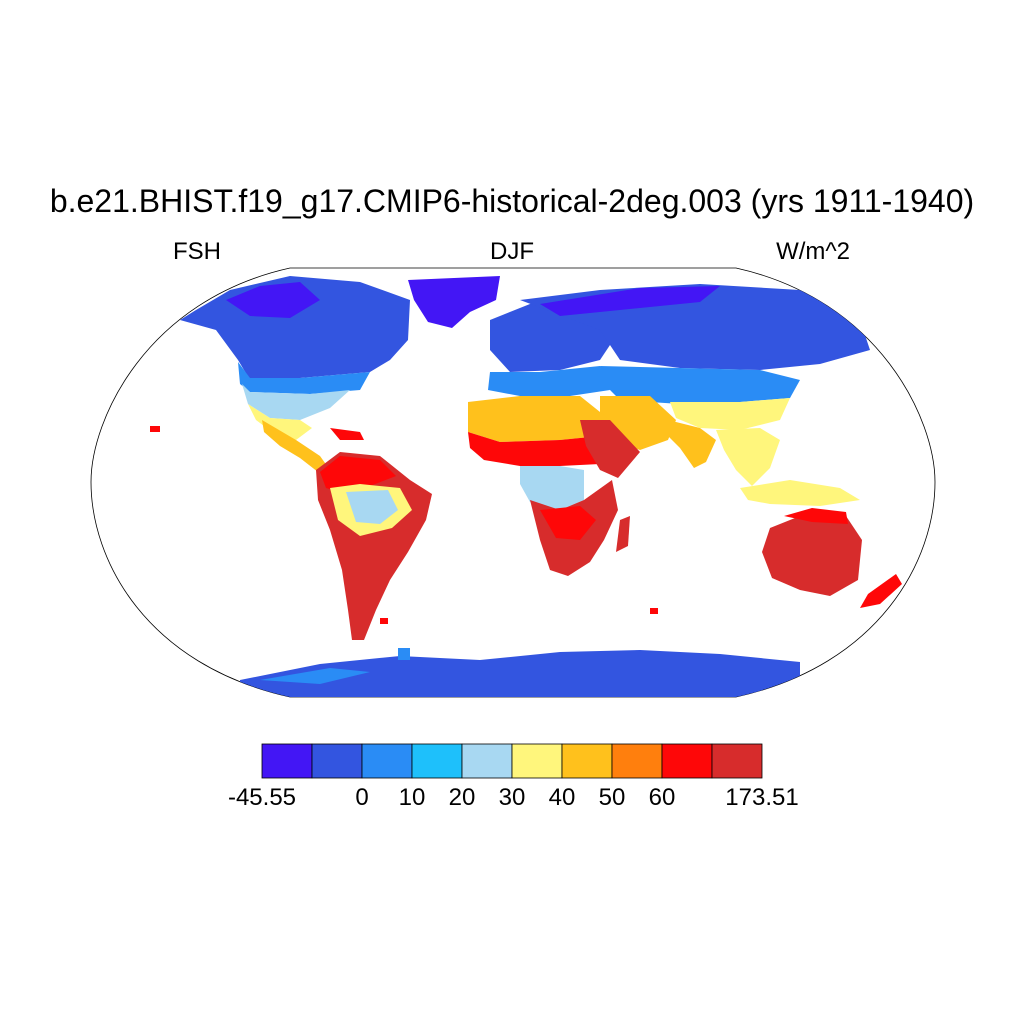  I want to click on region-northam-band, so click(304, 378).